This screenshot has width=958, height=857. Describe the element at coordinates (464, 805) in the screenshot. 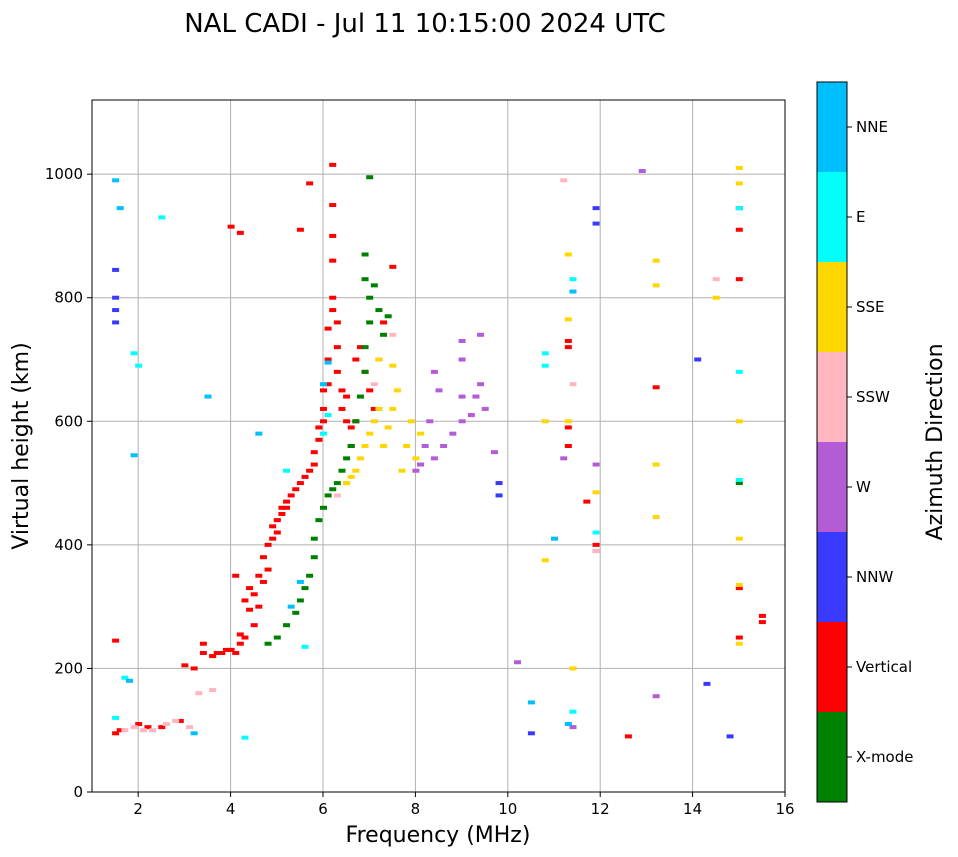

I see `x-axis-ticks: 2 4 6 8 10 12 14 16` at that location.